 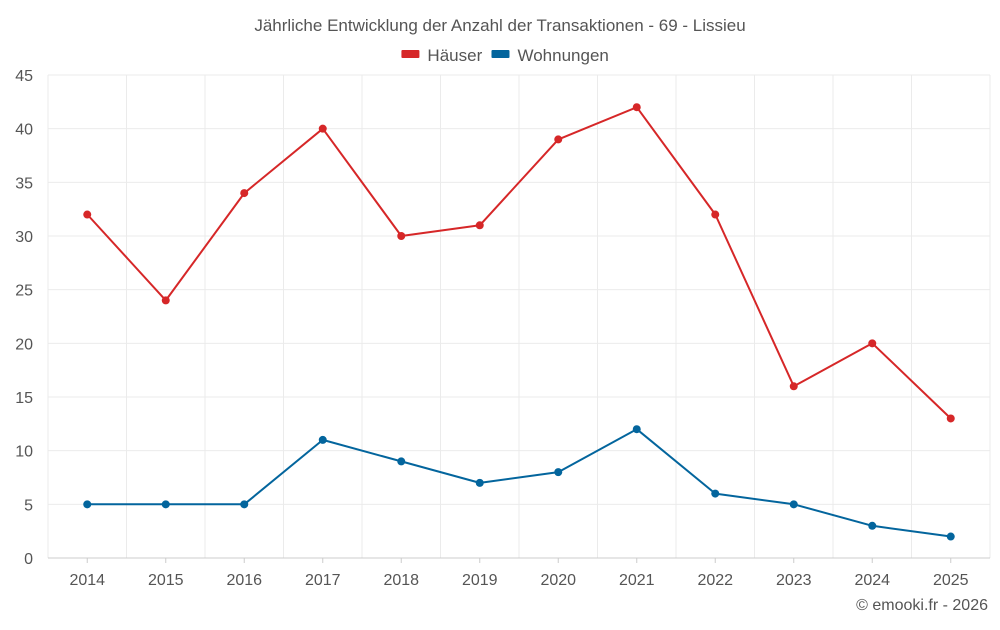 What do you see at coordinates (24, 130) in the screenshot?
I see `y-tick-label: 40` at bounding box center [24, 130].